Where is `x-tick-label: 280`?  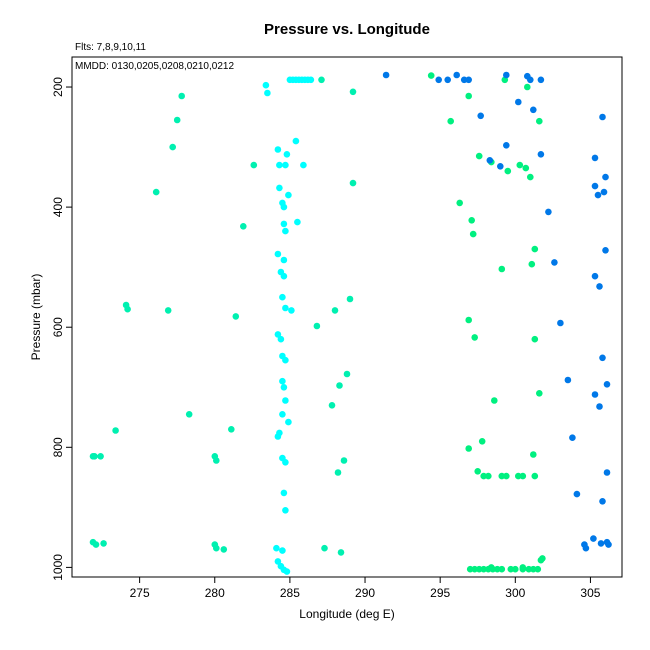
x-tick-label: 280 is located at coordinates (215, 593).